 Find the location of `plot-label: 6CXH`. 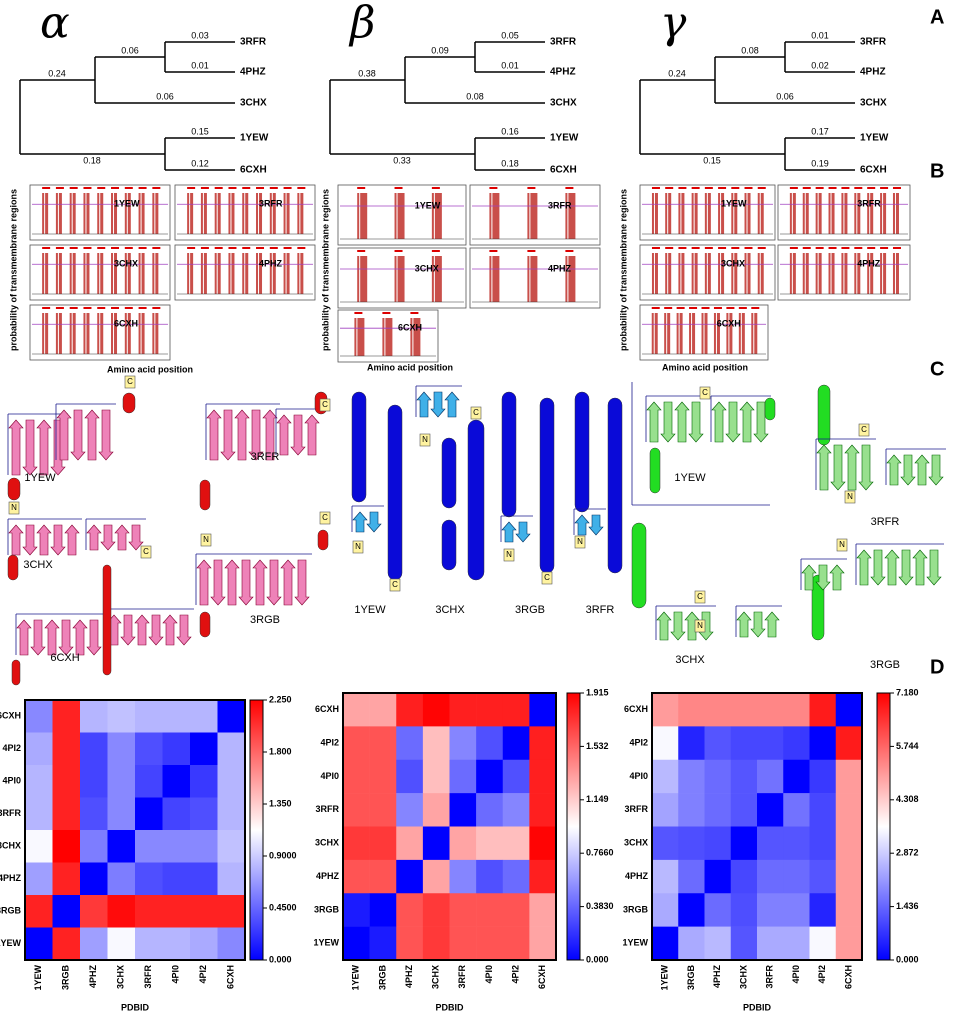

plot-label: 6CXH is located at coordinates (729, 324).